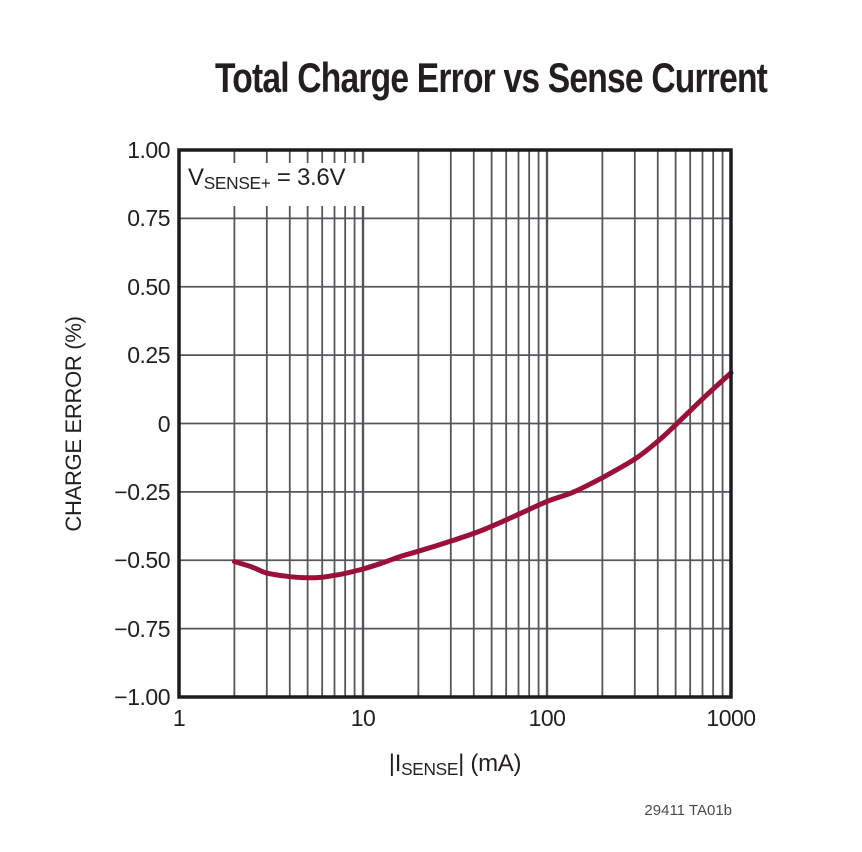 This screenshot has height=852, width=862. I want to click on y-tick-label: −0.75, so click(142, 628).